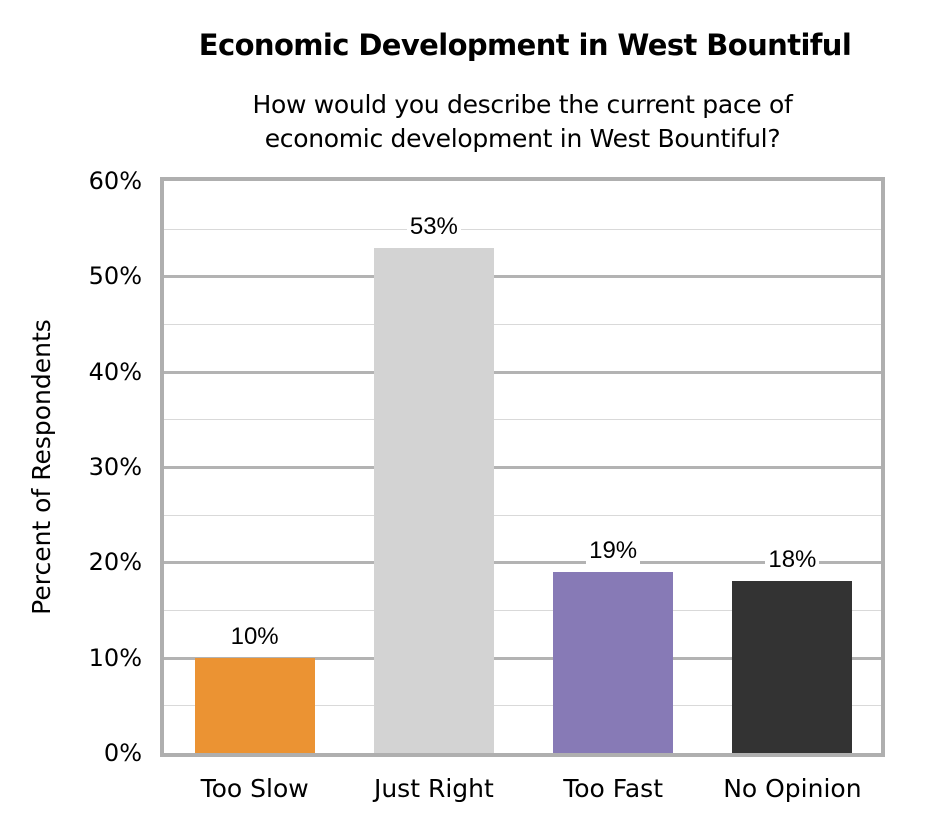 This screenshot has height=840, width=945. What do you see at coordinates (613, 788) in the screenshot?
I see `x-tick-label: Too Fast` at bounding box center [613, 788].